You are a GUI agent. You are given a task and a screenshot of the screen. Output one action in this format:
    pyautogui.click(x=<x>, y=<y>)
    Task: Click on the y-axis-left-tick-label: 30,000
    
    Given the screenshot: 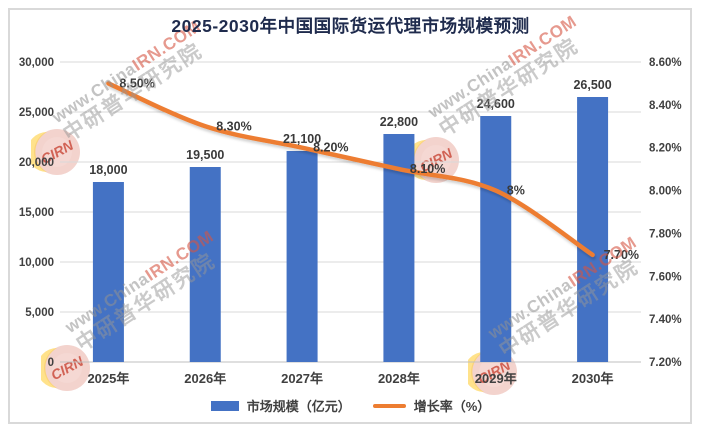 What is the action you would take?
    pyautogui.click(x=36, y=63)
    